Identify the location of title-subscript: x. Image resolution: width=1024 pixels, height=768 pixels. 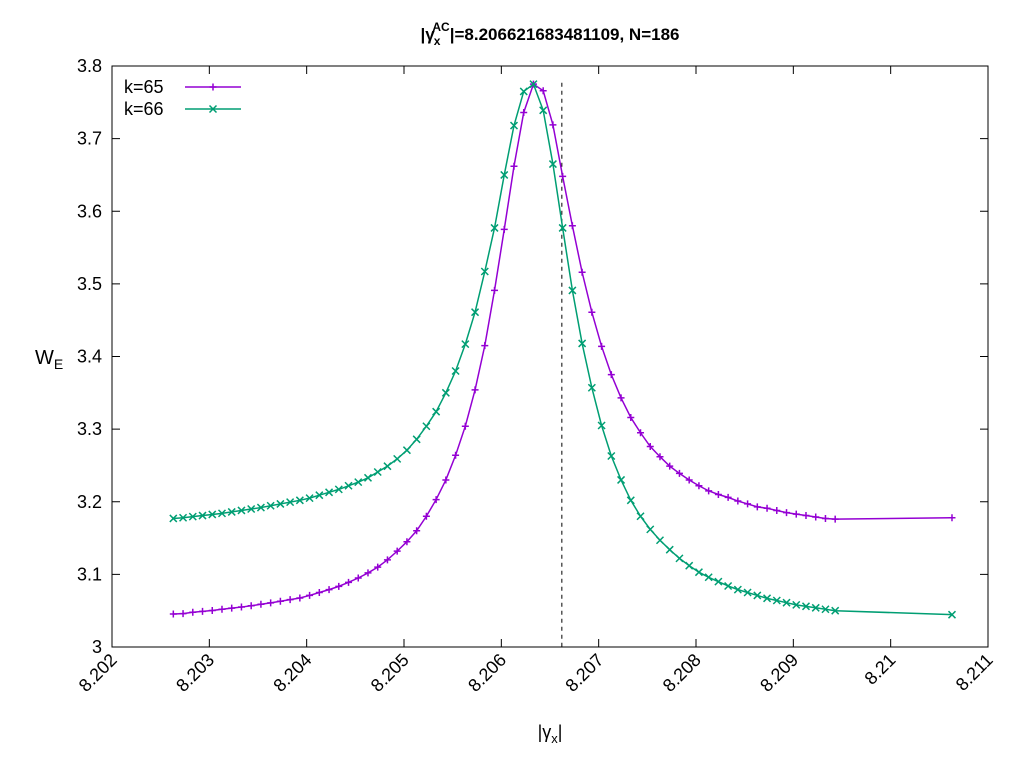
(437, 41).